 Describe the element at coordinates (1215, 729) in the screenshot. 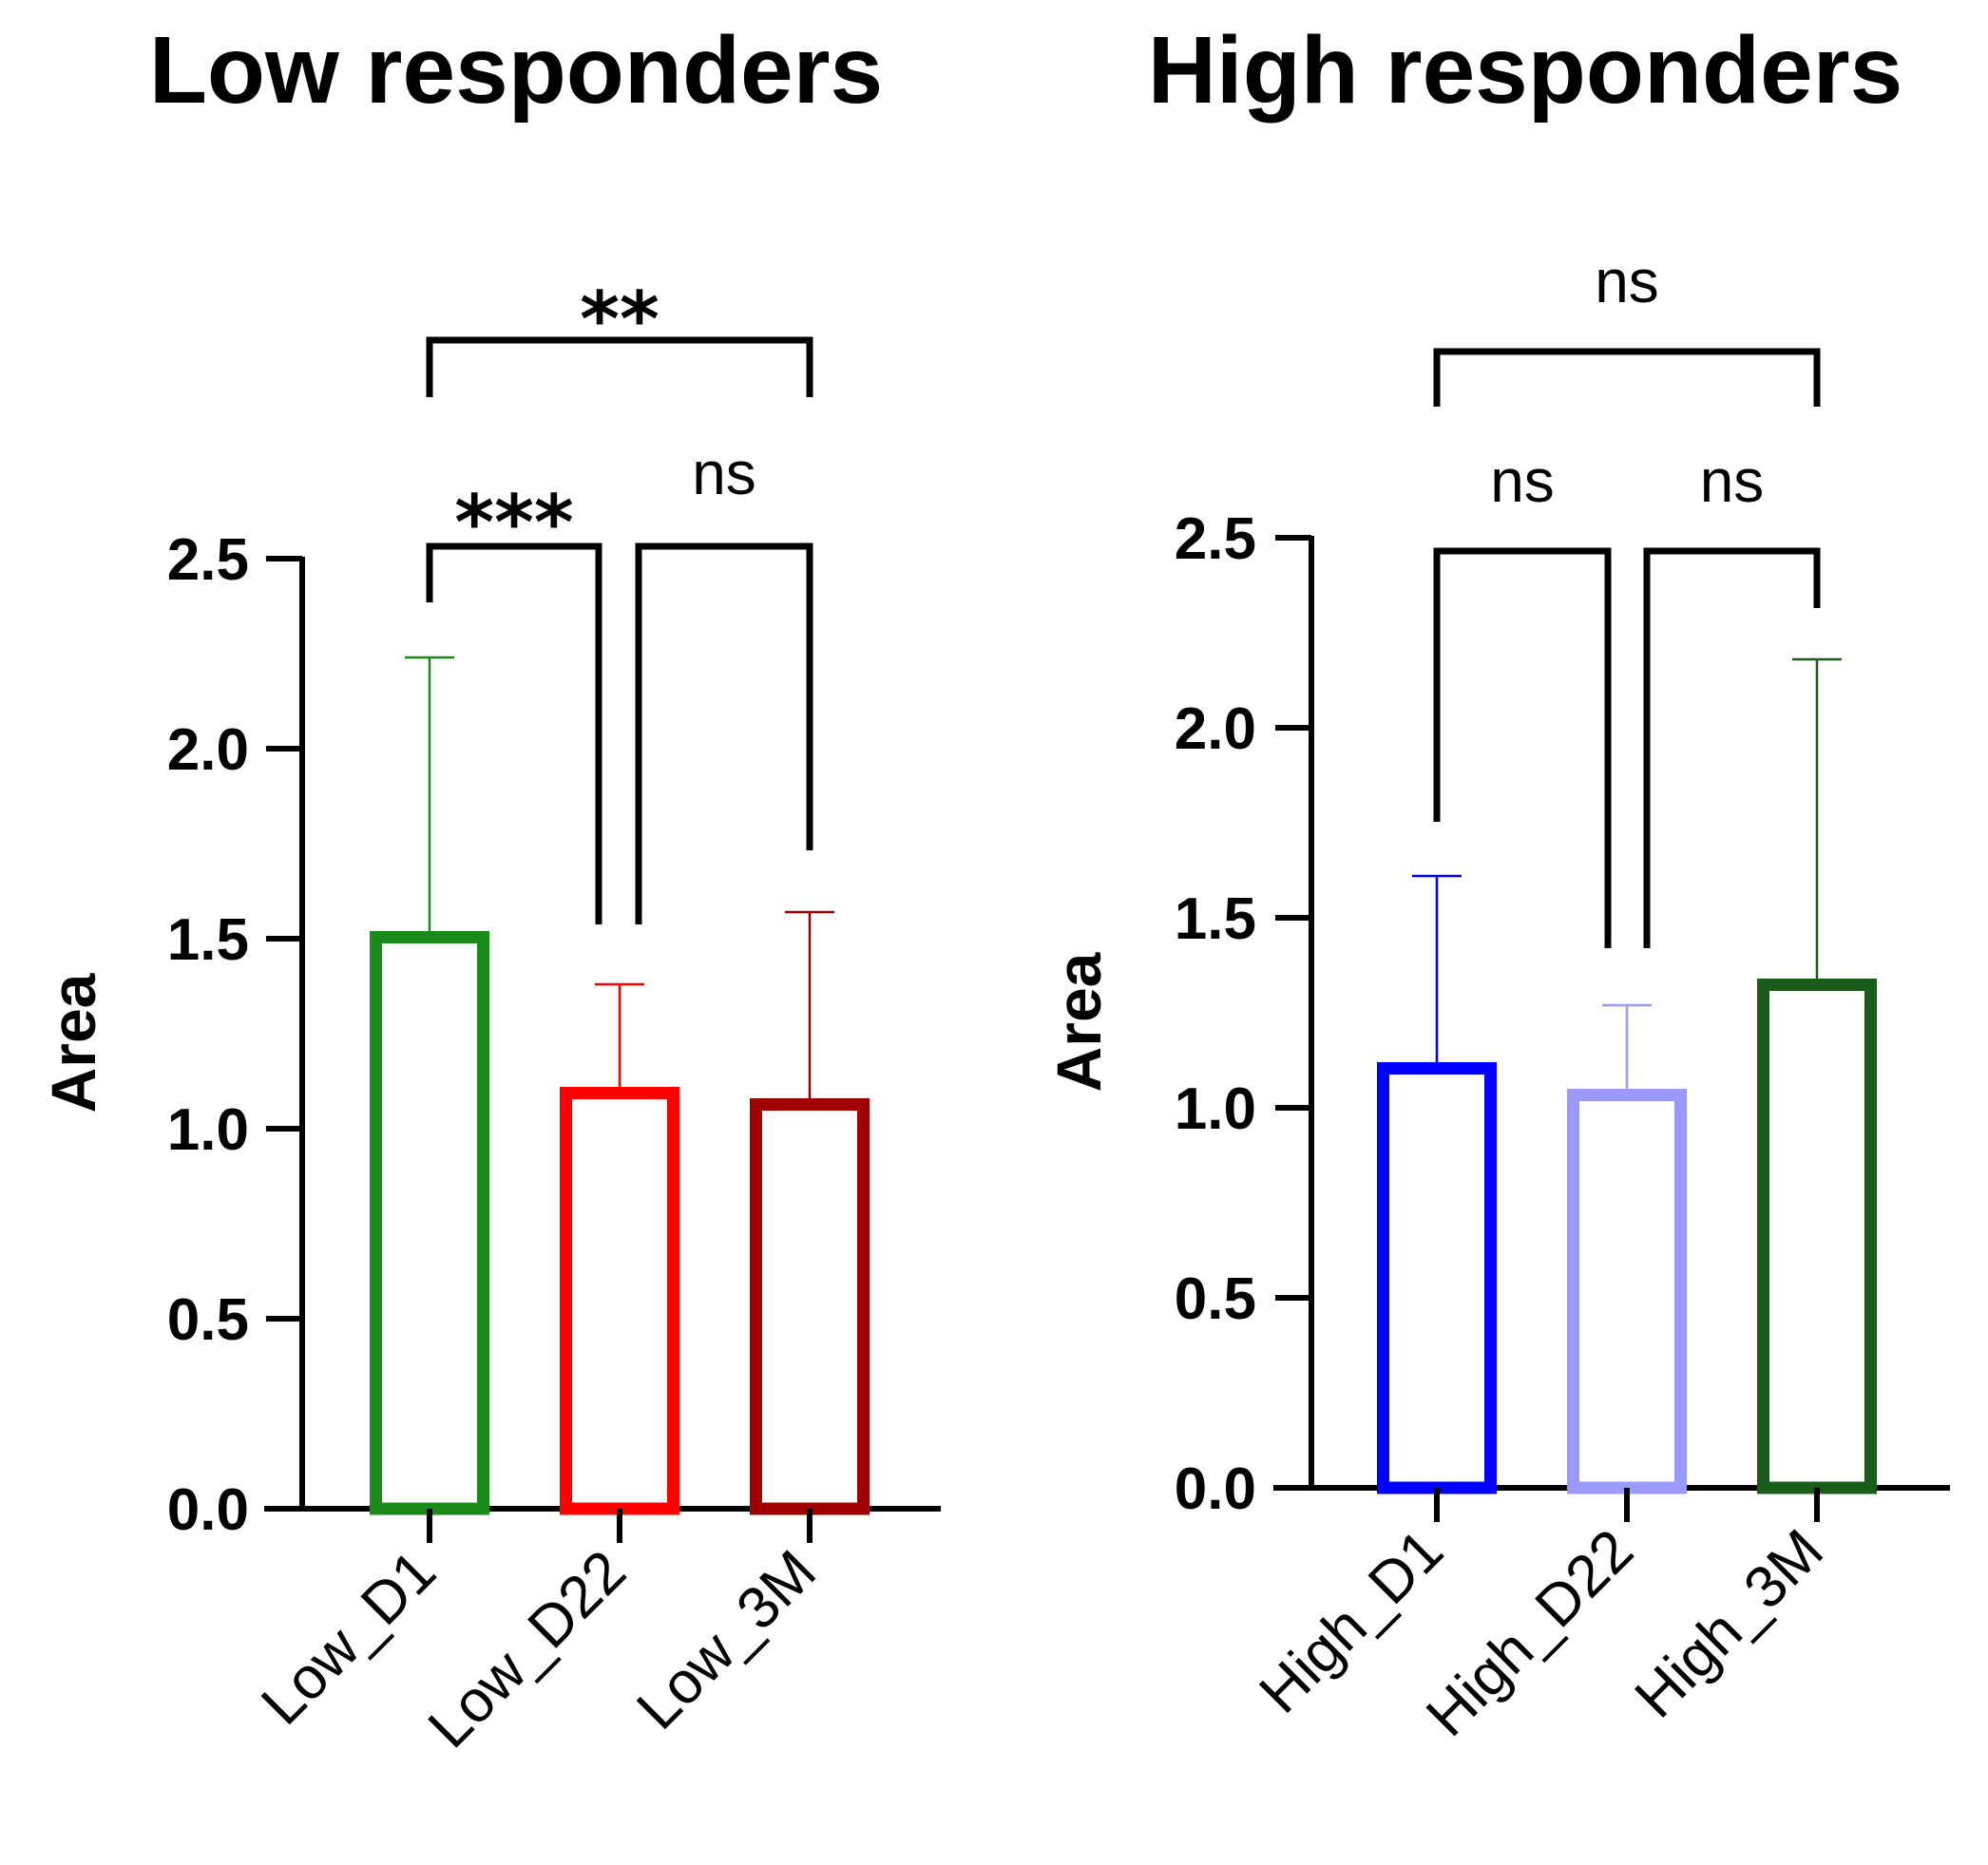

I see `high-y-tick-label-4: 2.0` at that location.